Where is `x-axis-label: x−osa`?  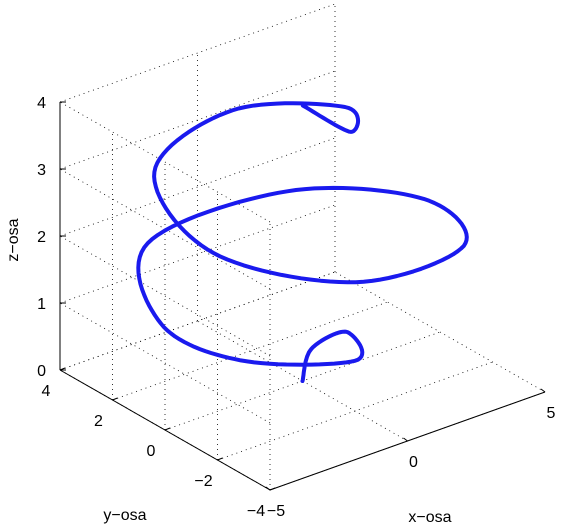 x-axis-label: x−osa is located at coordinates (429, 517).